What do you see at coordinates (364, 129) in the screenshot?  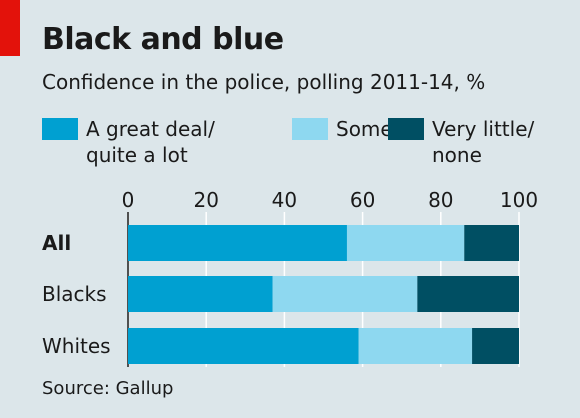 I see `legend-label-some: Some` at bounding box center [364, 129].